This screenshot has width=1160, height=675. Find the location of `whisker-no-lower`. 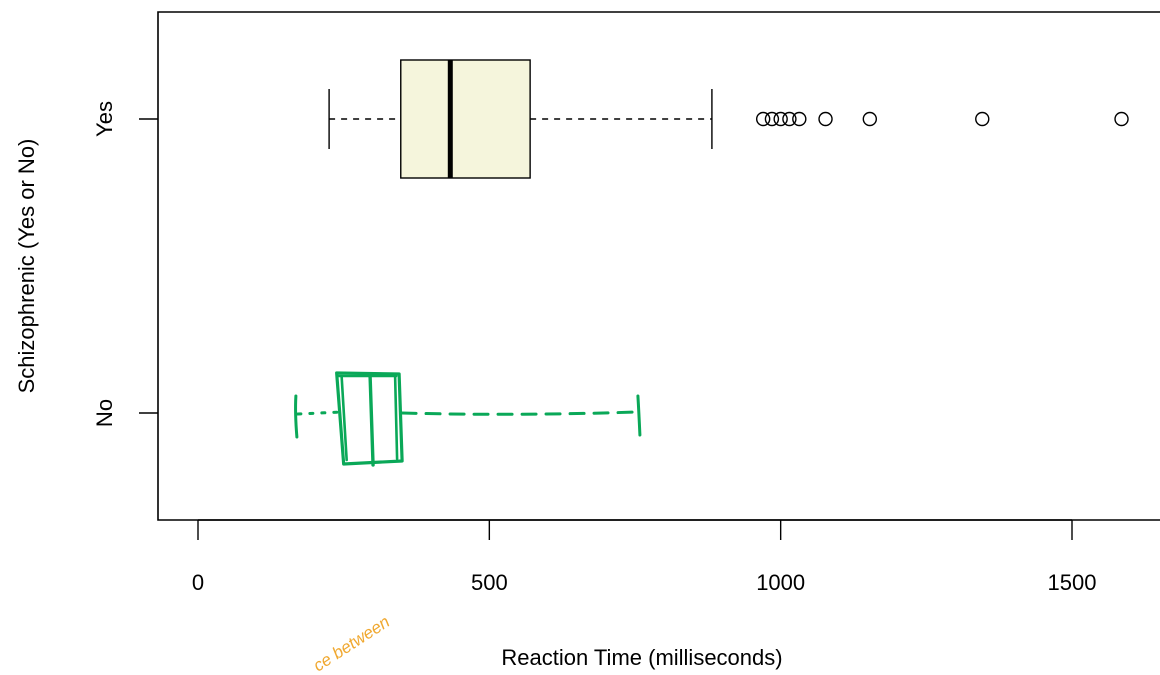

whisker-no-lower is located at coordinates (320, 413).